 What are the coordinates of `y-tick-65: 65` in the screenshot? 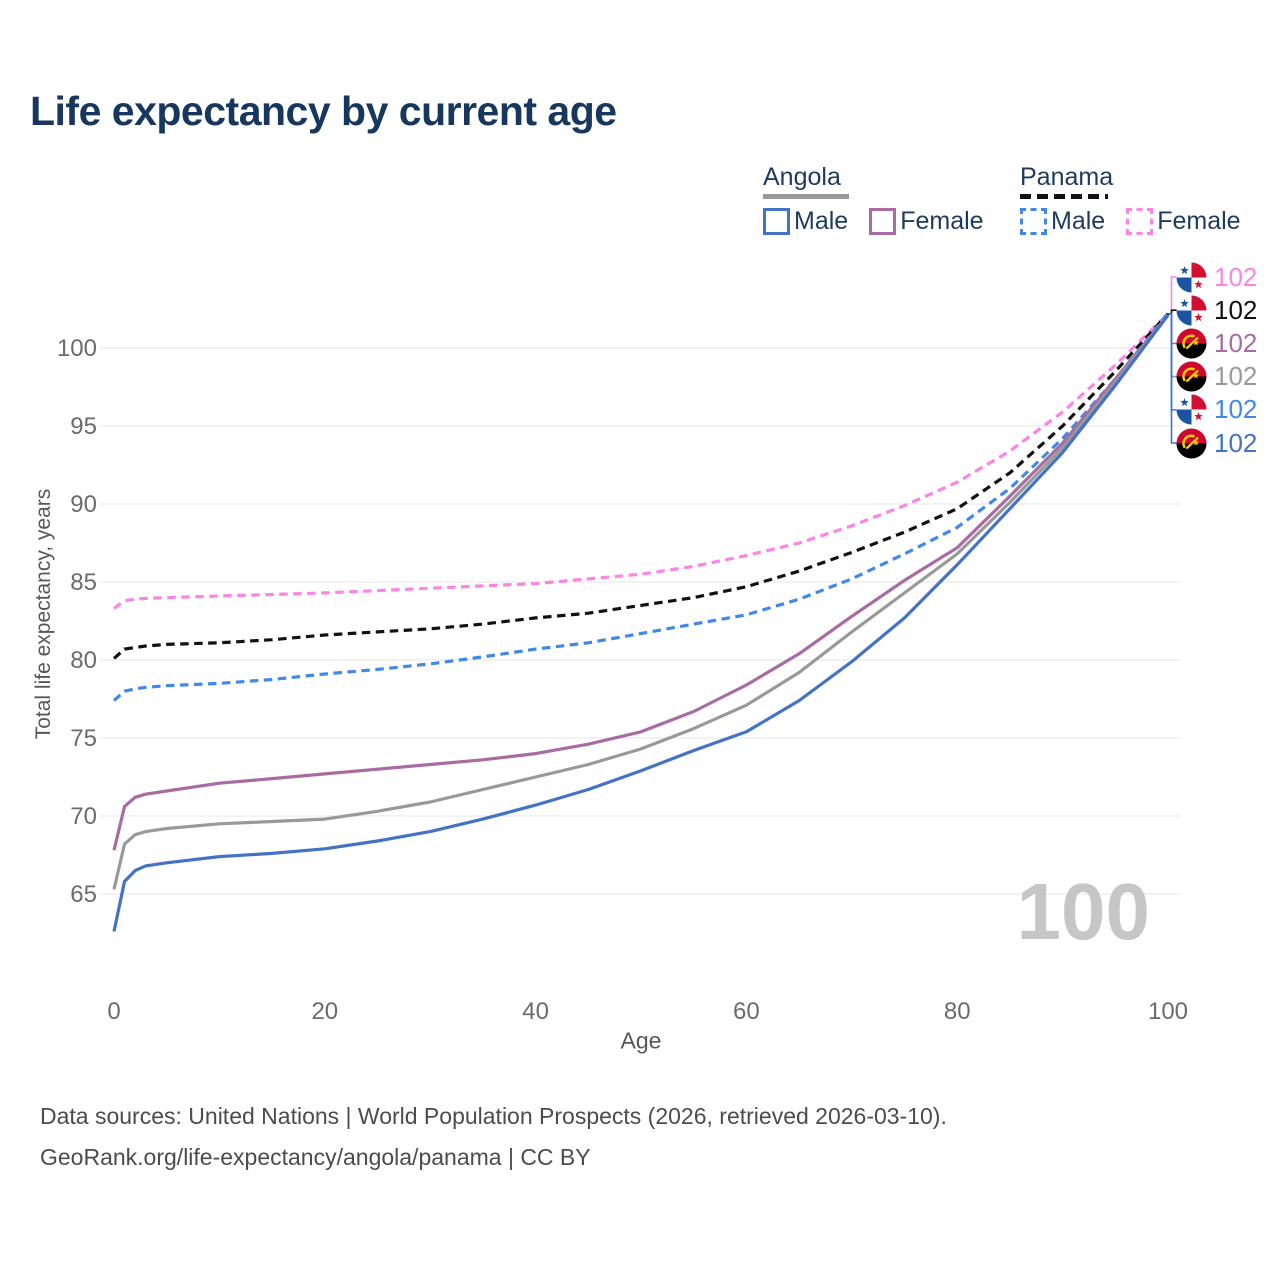 It's located at (83, 894).